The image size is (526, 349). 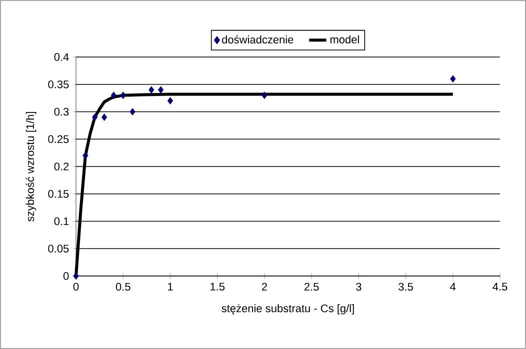 What do you see at coordinates (359, 286) in the screenshot?
I see `x-tick-label: 3` at bounding box center [359, 286].